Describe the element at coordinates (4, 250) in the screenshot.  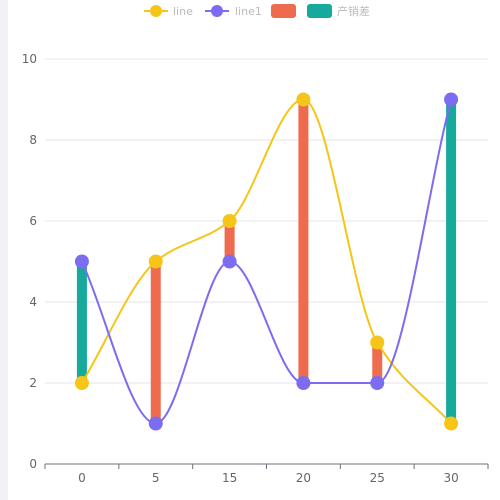
I see `side-strip` at that location.